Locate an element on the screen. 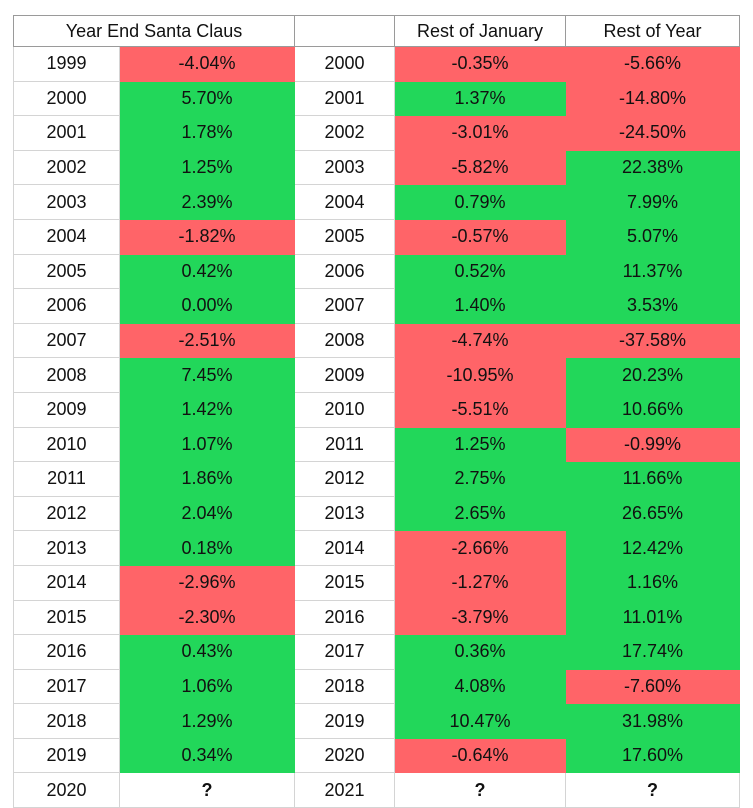  santa-return-cell: 1.42% is located at coordinates (207, 409).